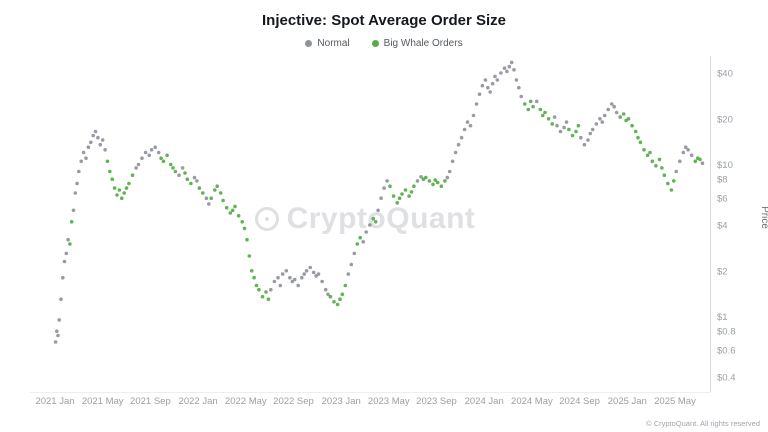 Image resolution: width=768 pixels, height=432 pixels. What do you see at coordinates (627, 401) in the screenshot?
I see `x-tick-label: 2025 Jan` at bounding box center [627, 401].